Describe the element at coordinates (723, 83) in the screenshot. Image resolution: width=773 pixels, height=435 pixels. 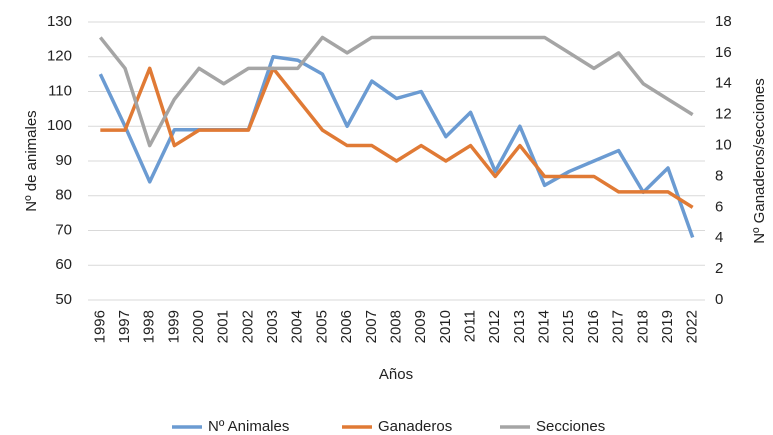
I see `y2-tick-label: 14` at that location.